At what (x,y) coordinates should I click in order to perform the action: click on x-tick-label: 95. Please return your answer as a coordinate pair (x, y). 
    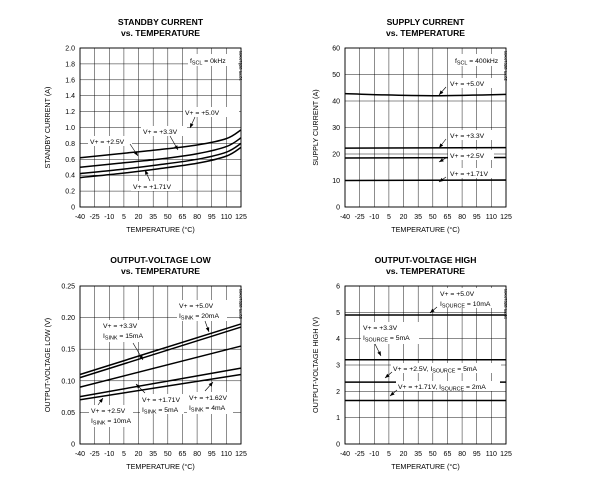
    Looking at the image, I should click on (477, 217).